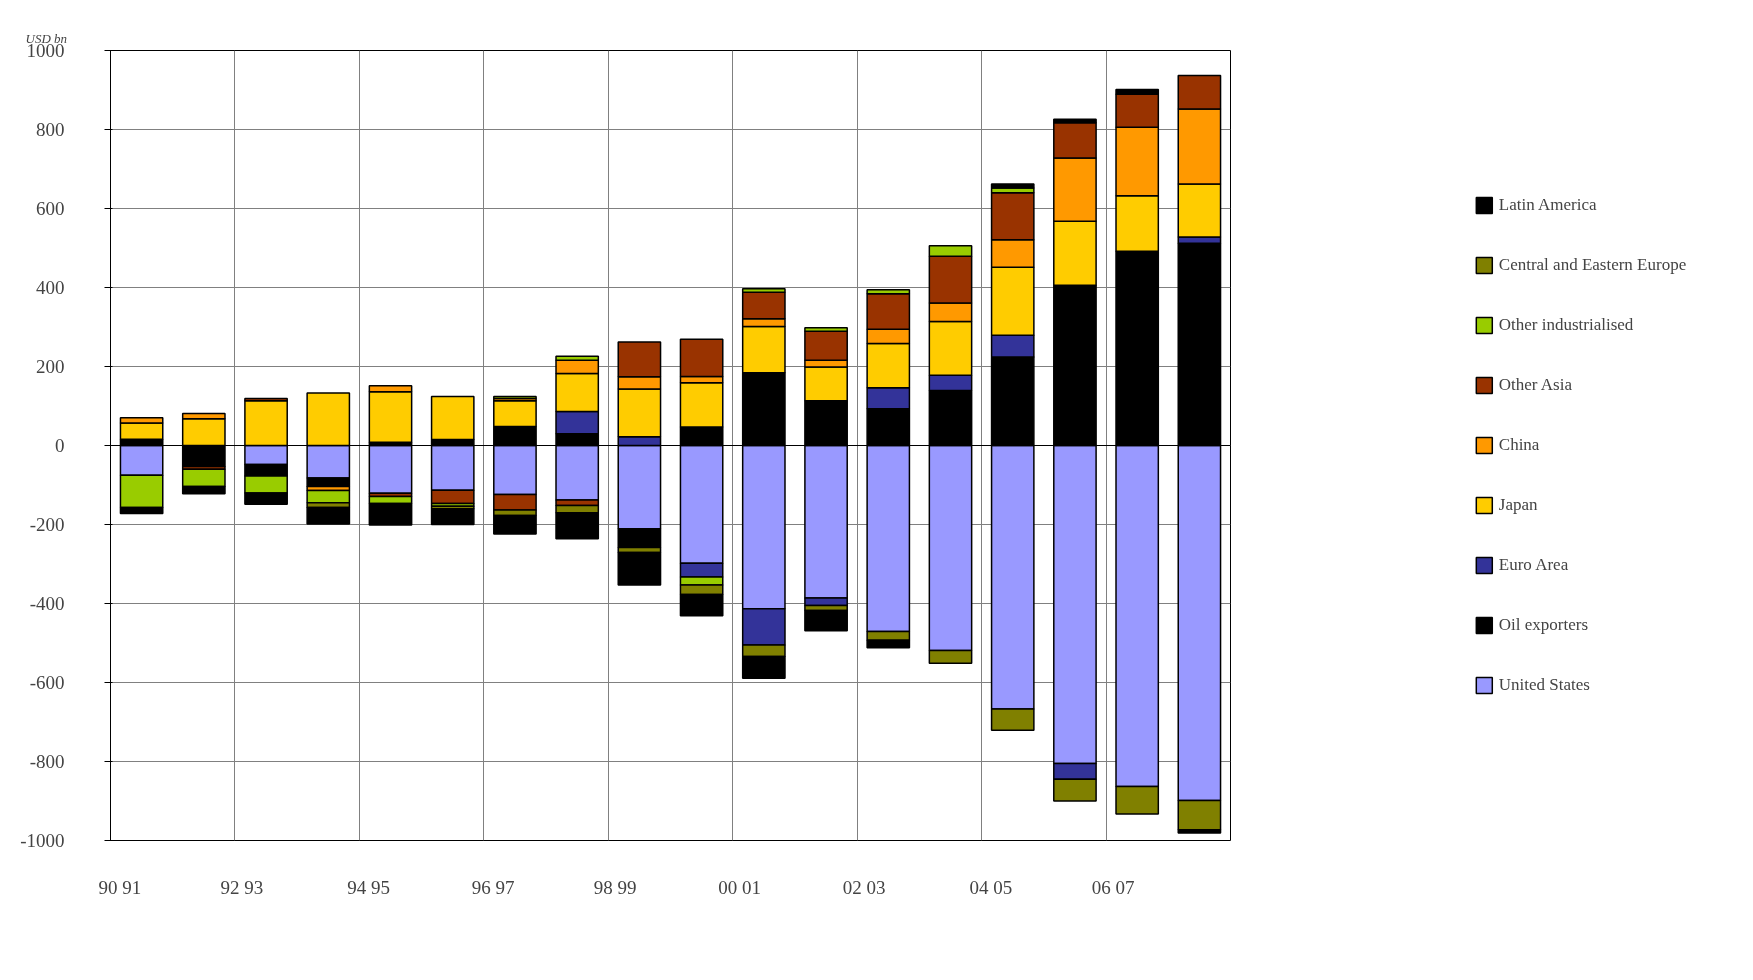 This screenshot has width=1753, height=980. Describe the element at coordinates (1535, 385) in the screenshot. I see `legend-label: Other Asia` at that location.